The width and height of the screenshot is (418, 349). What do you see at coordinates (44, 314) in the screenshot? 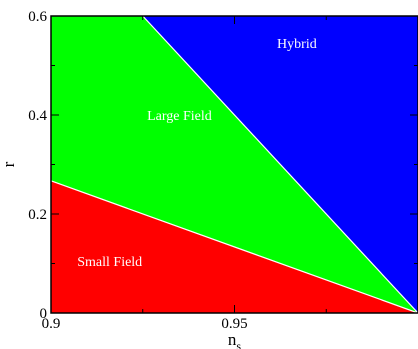
I see `y-tick-label: 0` at bounding box center [44, 314].